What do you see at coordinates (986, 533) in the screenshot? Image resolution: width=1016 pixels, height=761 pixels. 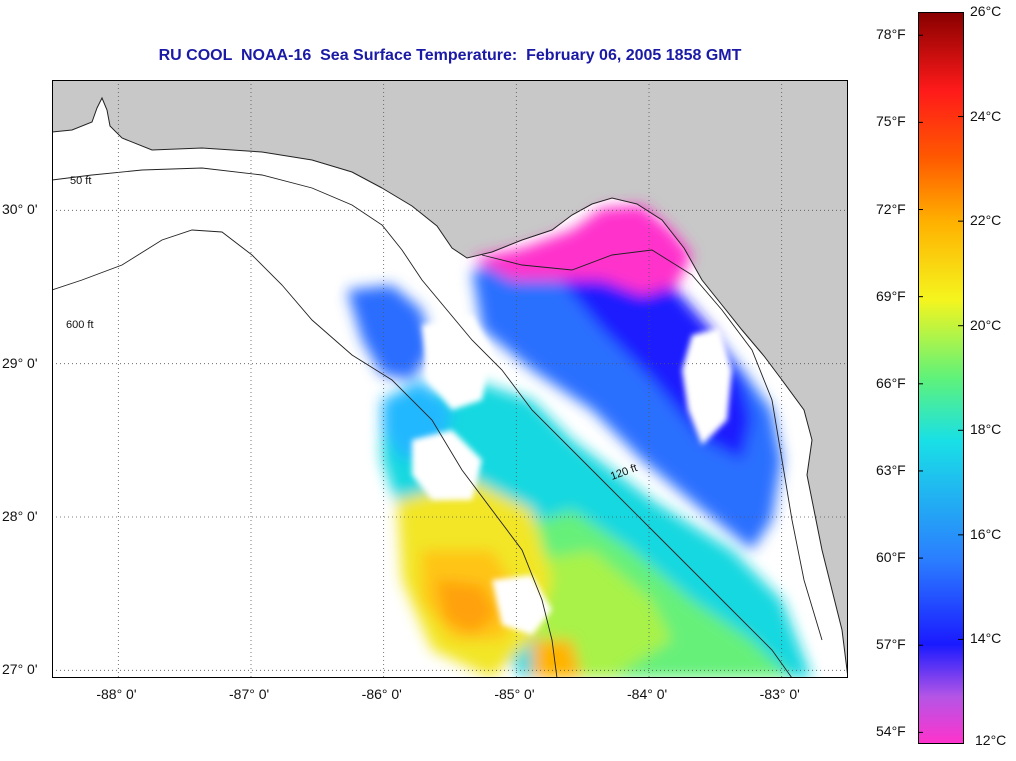 I see `celsius-tick-label: 16°C` at bounding box center [986, 533].